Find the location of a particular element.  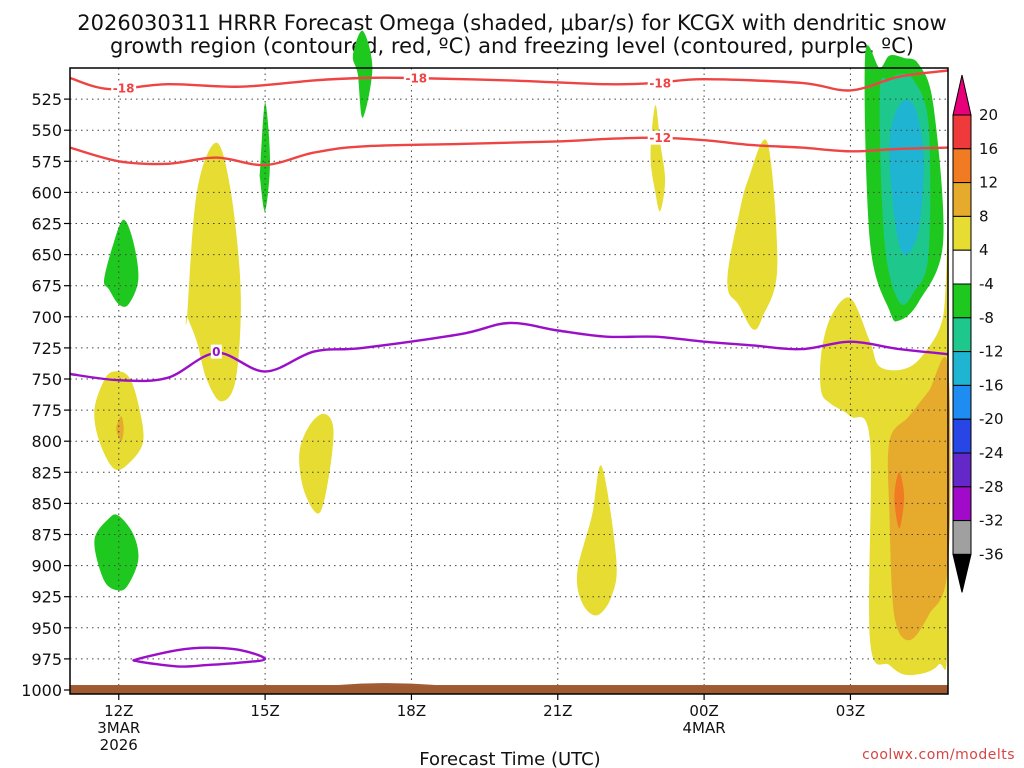

colorbar-label-11: -28 is located at coordinates (991, 487).